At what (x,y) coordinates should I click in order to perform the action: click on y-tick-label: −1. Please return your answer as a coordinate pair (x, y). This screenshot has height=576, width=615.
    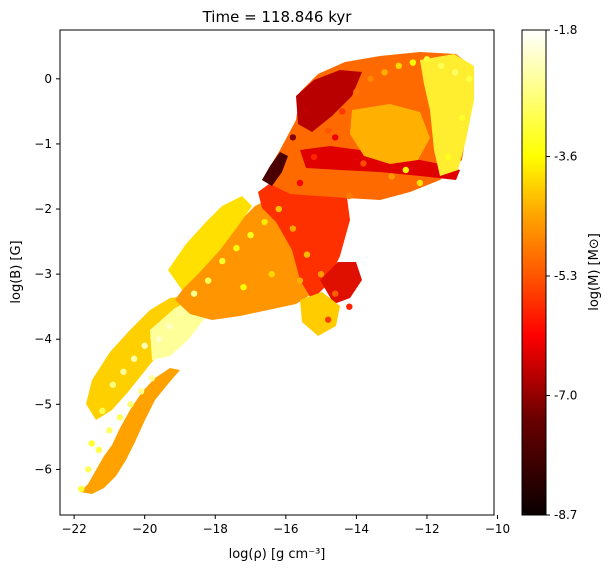
    Looking at the image, I should click on (43, 144).